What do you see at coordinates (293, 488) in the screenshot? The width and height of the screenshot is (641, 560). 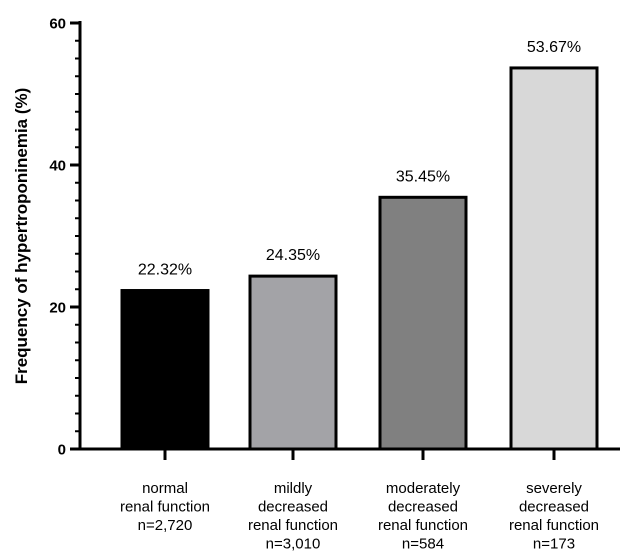 I see `x-category-line: mildly` at bounding box center [293, 488].